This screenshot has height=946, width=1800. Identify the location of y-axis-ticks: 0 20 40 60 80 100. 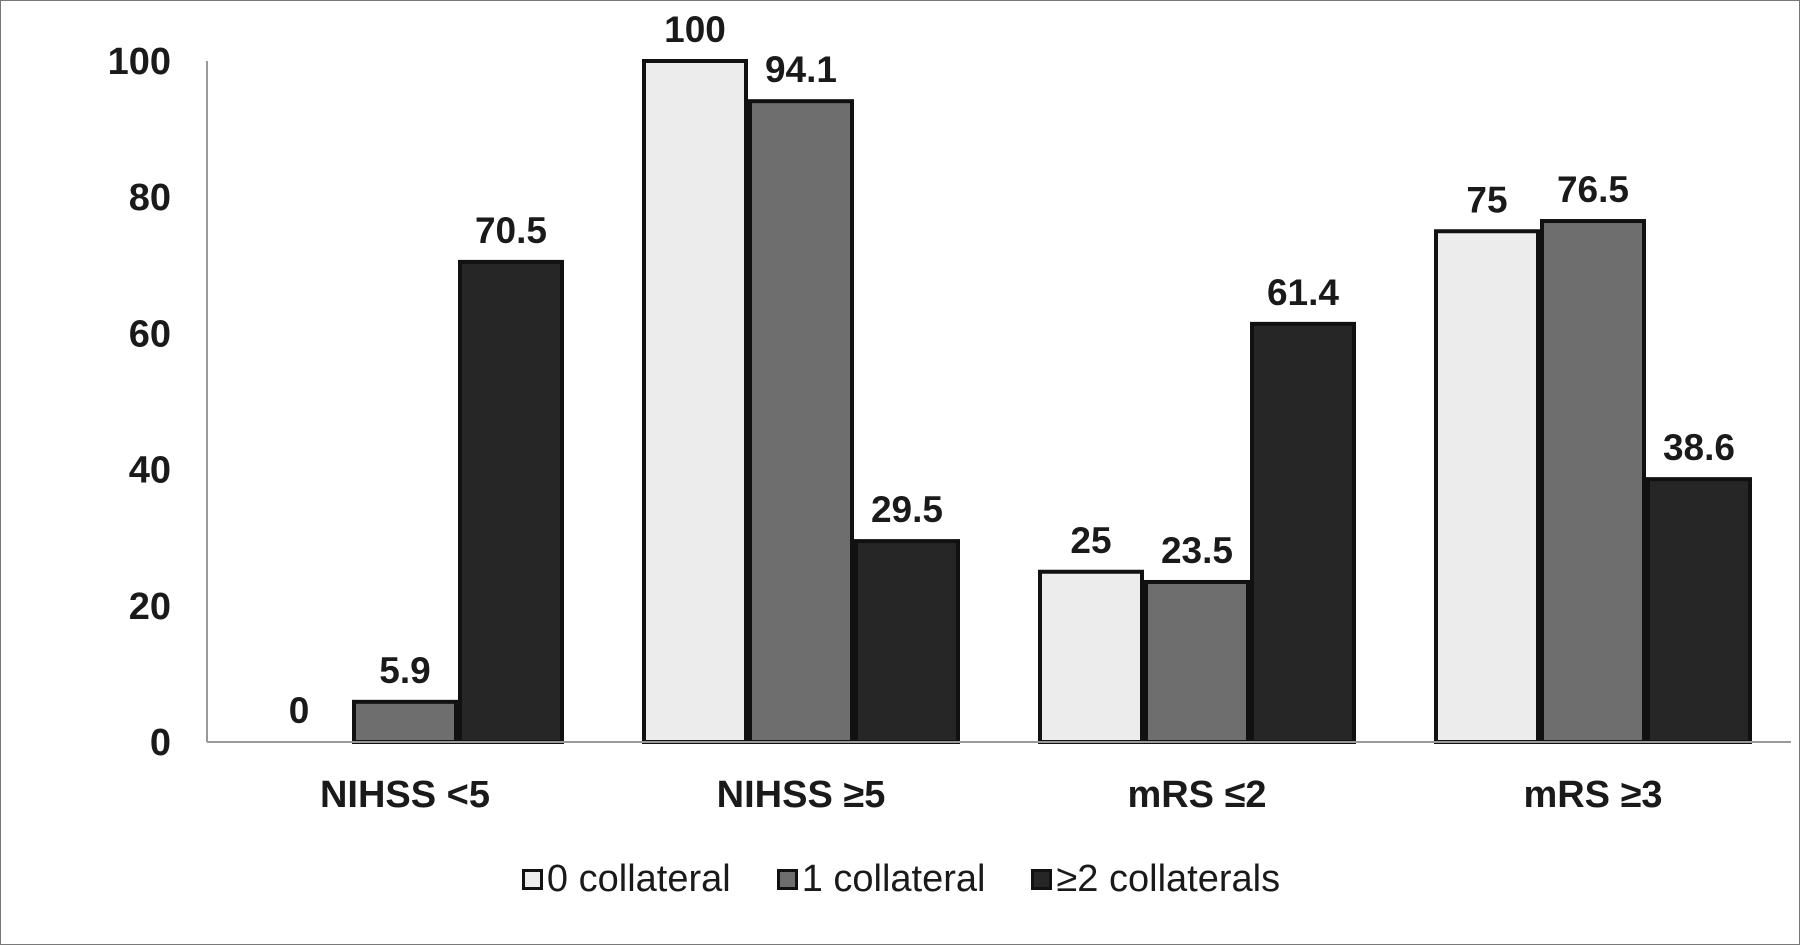
(139, 402).